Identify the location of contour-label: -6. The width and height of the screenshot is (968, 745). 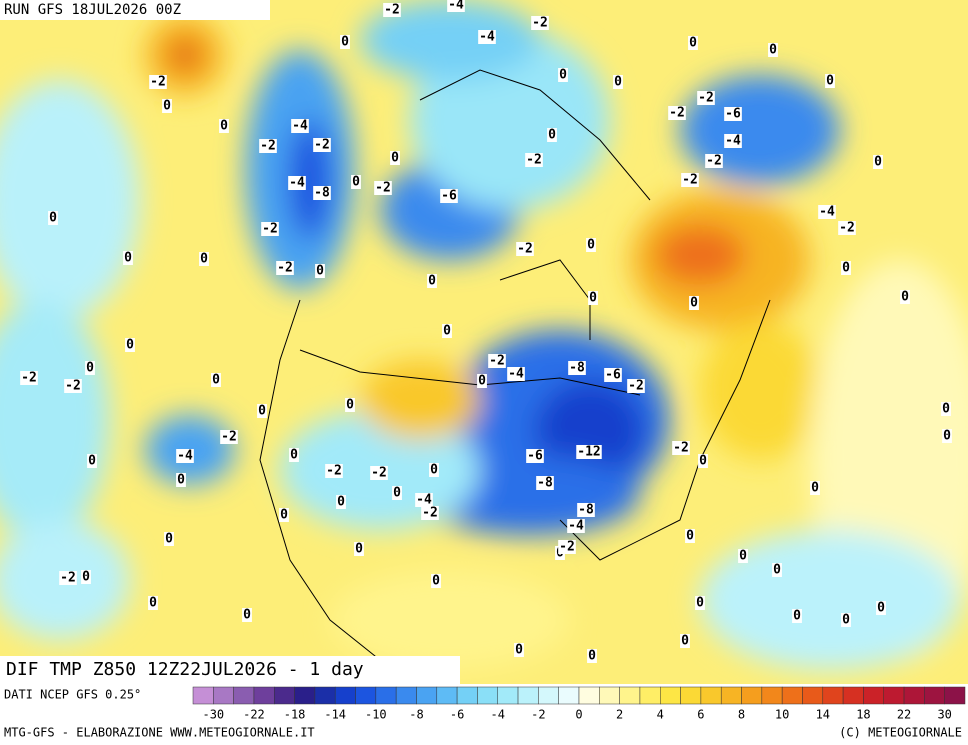
(733, 114).